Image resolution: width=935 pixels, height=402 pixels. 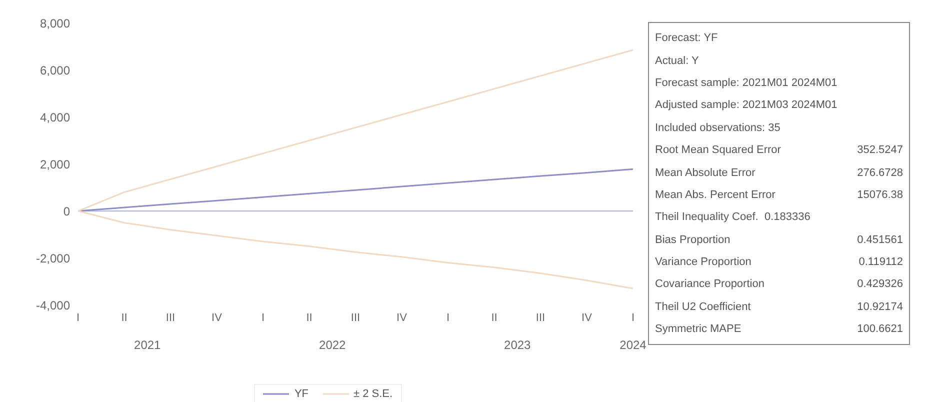 I want to click on line-series, so click(x=355, y=190).